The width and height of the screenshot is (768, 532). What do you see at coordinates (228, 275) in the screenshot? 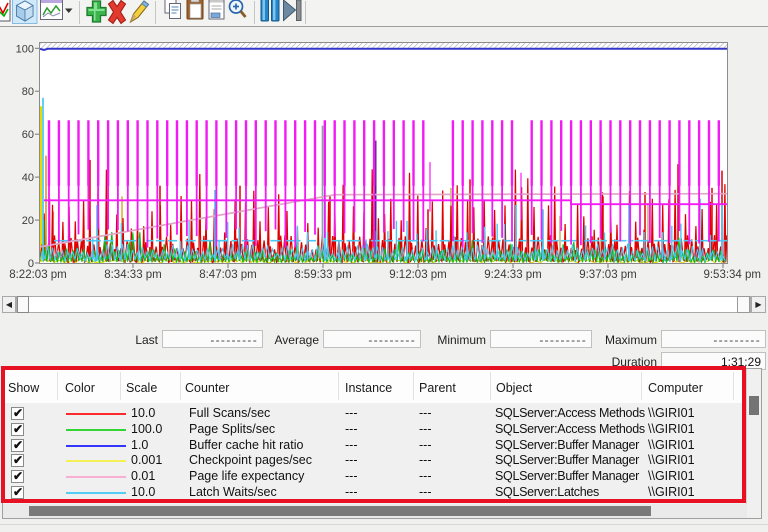
I see `svg-text: 8:47:03 pm` at bounding box center [228, 275].